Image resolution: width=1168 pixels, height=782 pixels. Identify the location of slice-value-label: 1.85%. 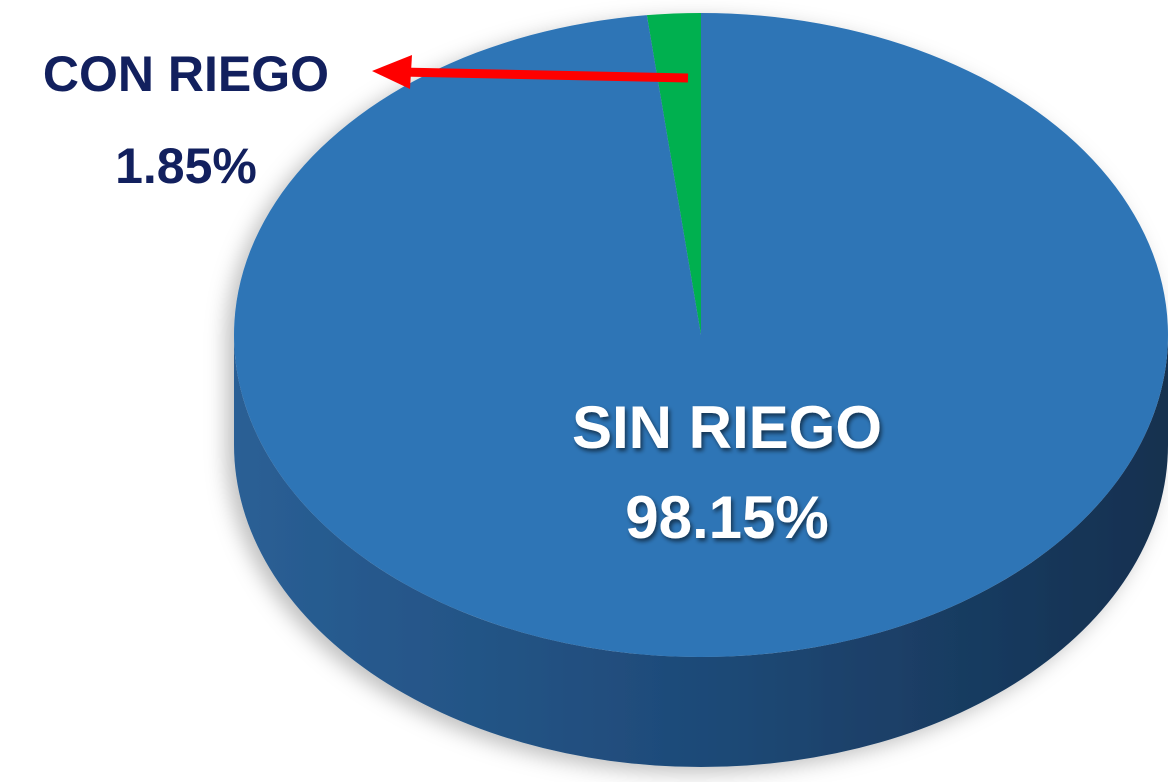
(186, 166).